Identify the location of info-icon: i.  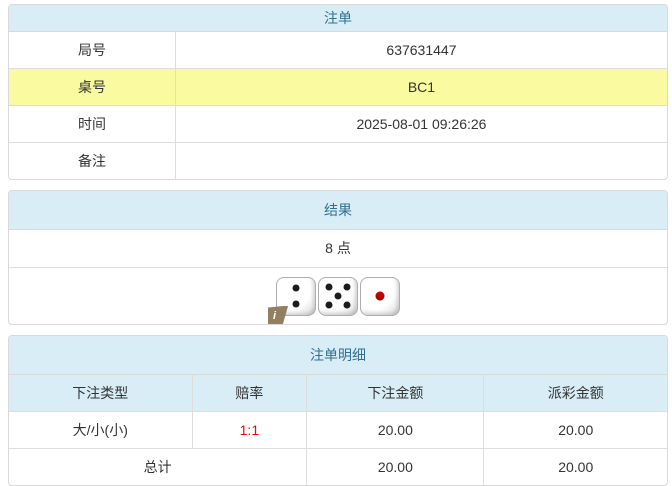
(278, 314).